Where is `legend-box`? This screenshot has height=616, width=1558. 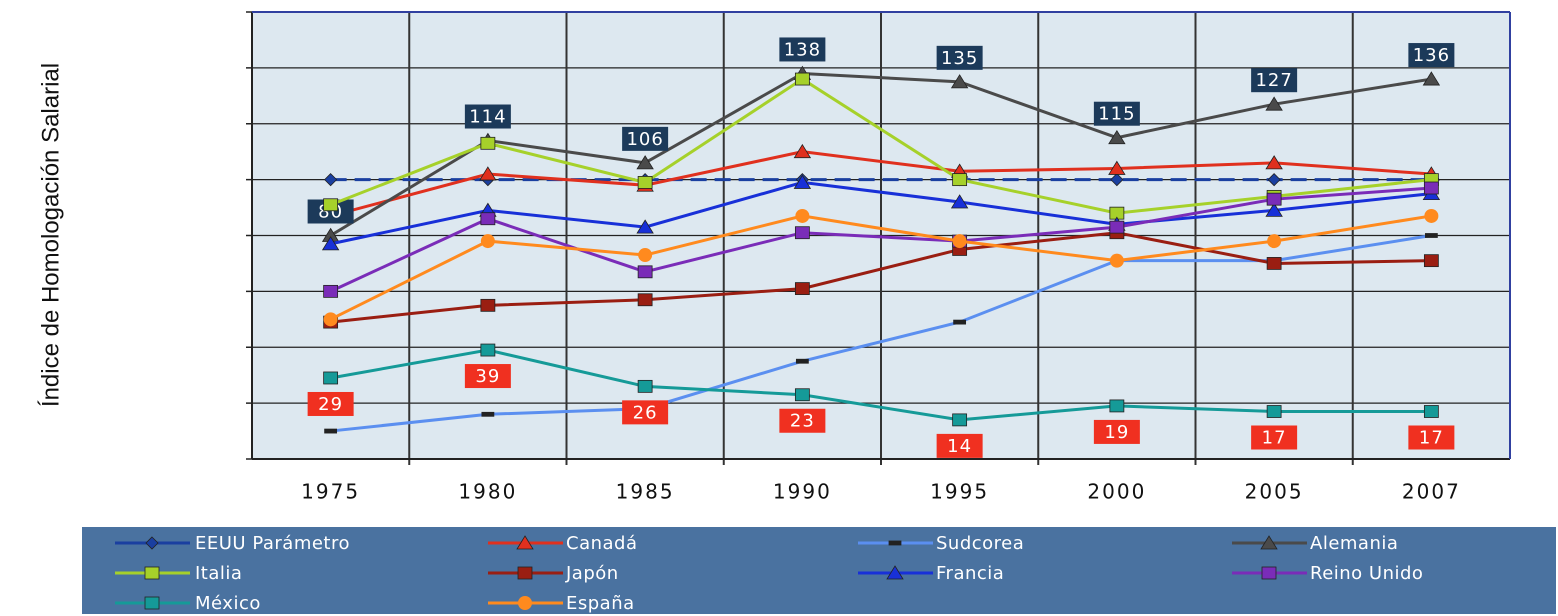 legend-box is located at coordinates (819, 570).